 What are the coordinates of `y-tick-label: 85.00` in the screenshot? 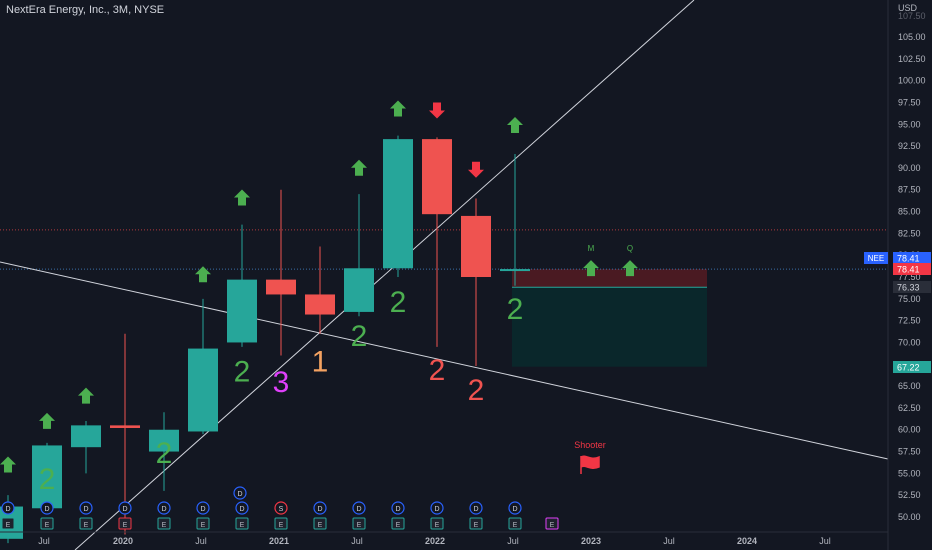 It's located at (909, 212).